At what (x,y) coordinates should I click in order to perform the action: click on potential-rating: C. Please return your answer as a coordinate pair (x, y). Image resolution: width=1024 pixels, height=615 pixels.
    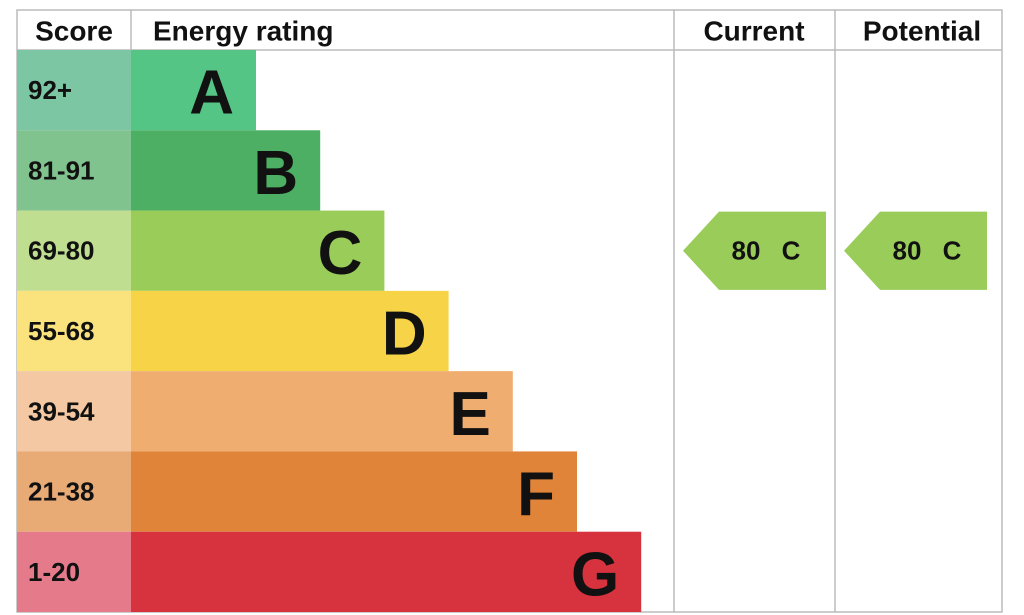
    Looking at the image, I should click on (952, 251).